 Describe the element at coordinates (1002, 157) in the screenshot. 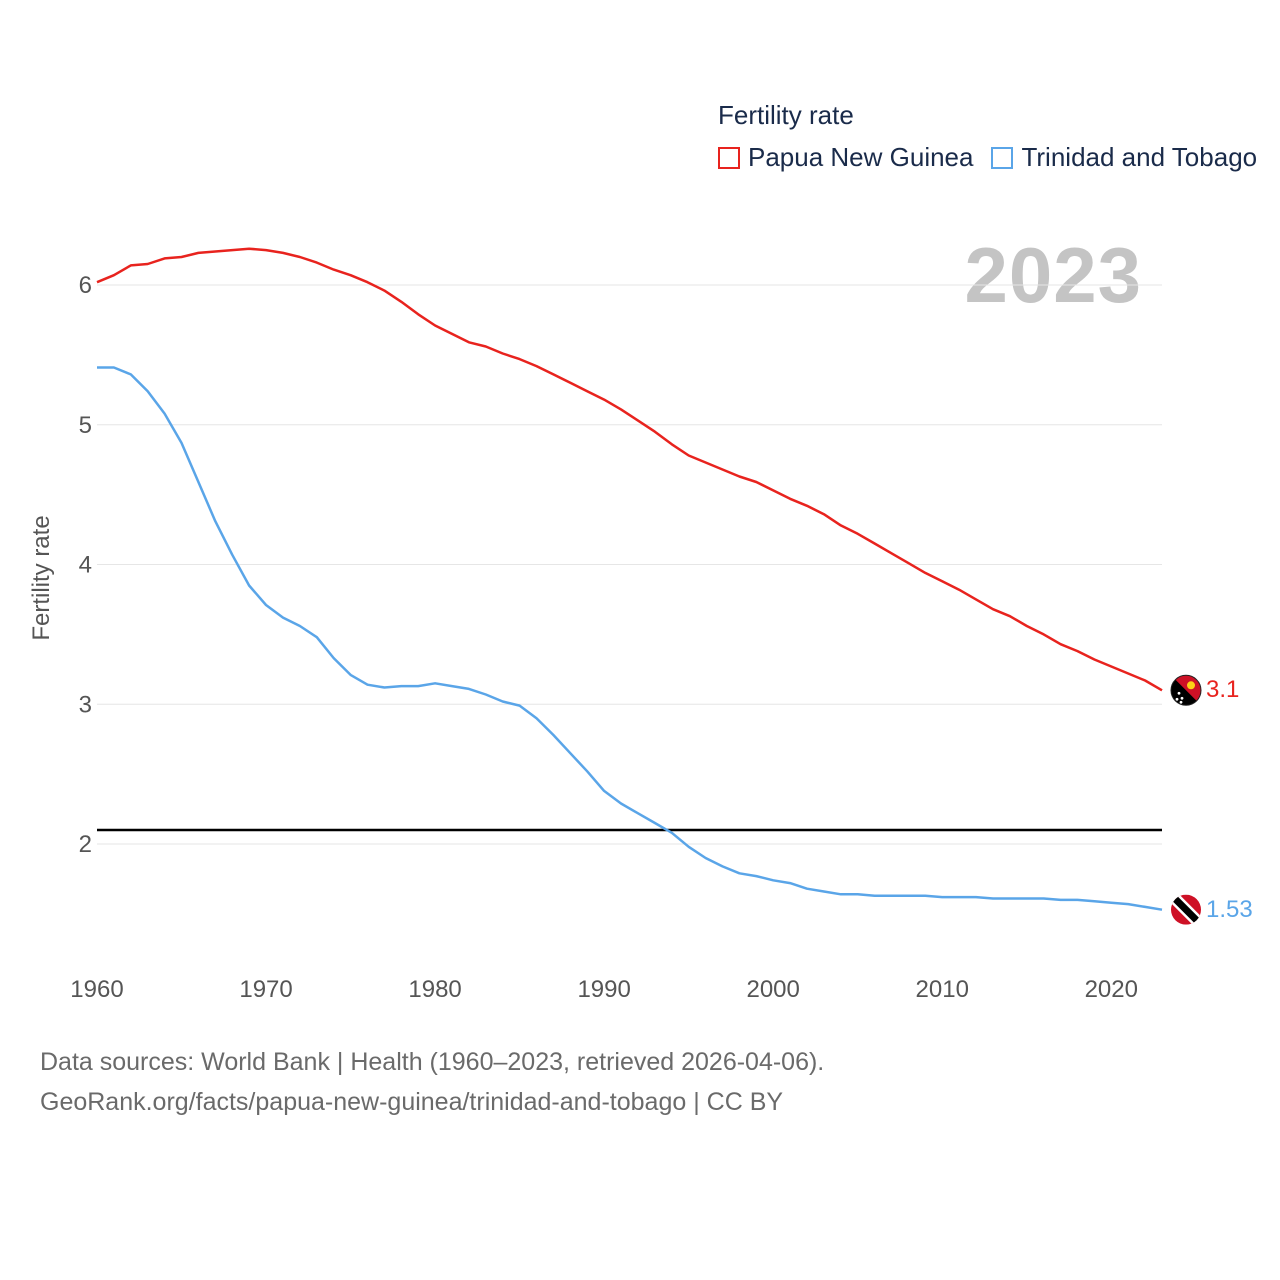

I see `legend-swatch-trinidad-and-tobago` at that location.